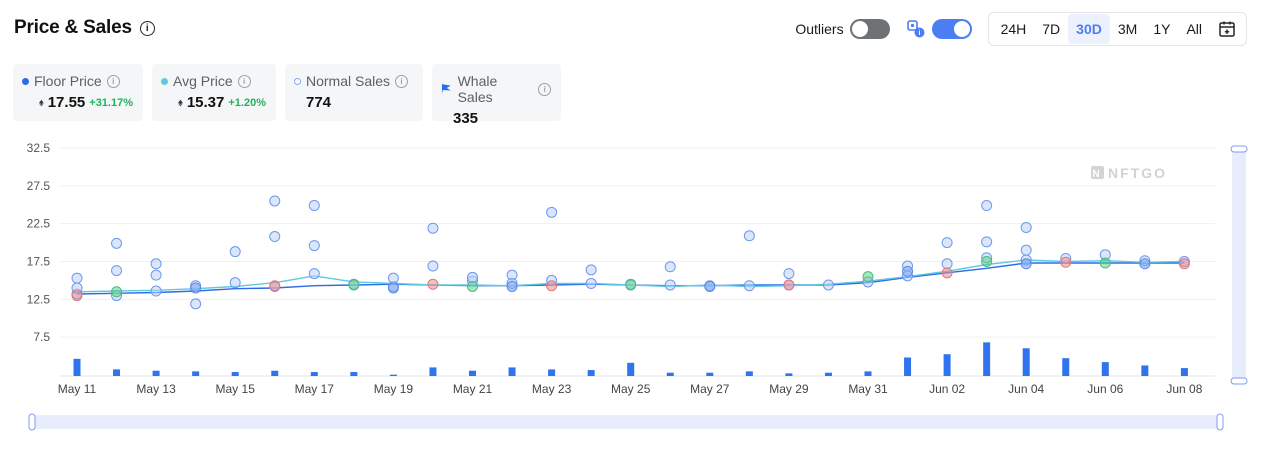 The height and width of the screenshot is (449, 1265). What do you see at coordinates (39, 186) in the screenshot?
I see `y-tick-label: 27.5` at bounding box center [39, 186].